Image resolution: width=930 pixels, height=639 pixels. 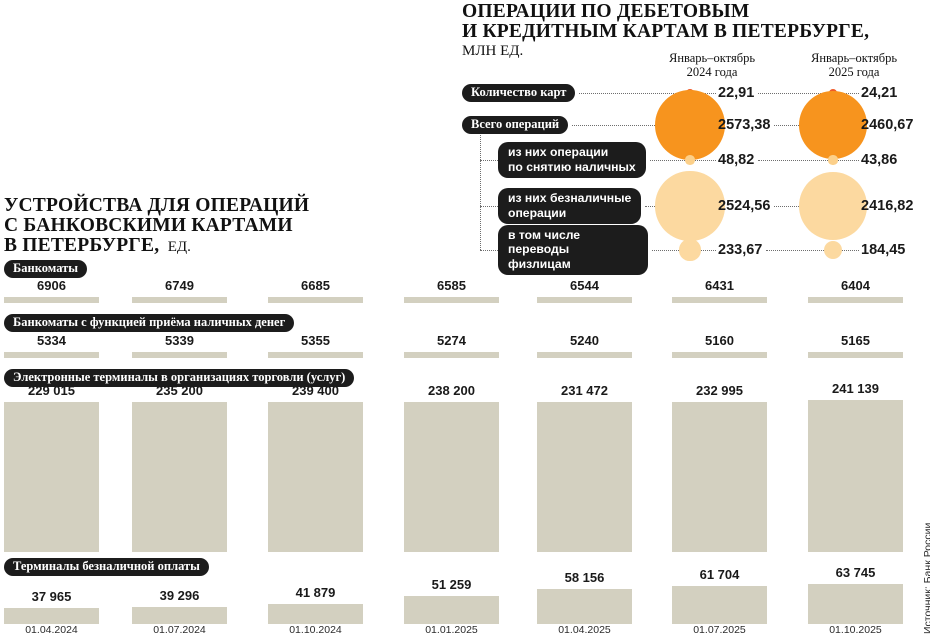 What do you see at coordinates (51, 340) in the screenshot?
I see `bar-value-1-0: 5334` at bounding box center [51, 340].